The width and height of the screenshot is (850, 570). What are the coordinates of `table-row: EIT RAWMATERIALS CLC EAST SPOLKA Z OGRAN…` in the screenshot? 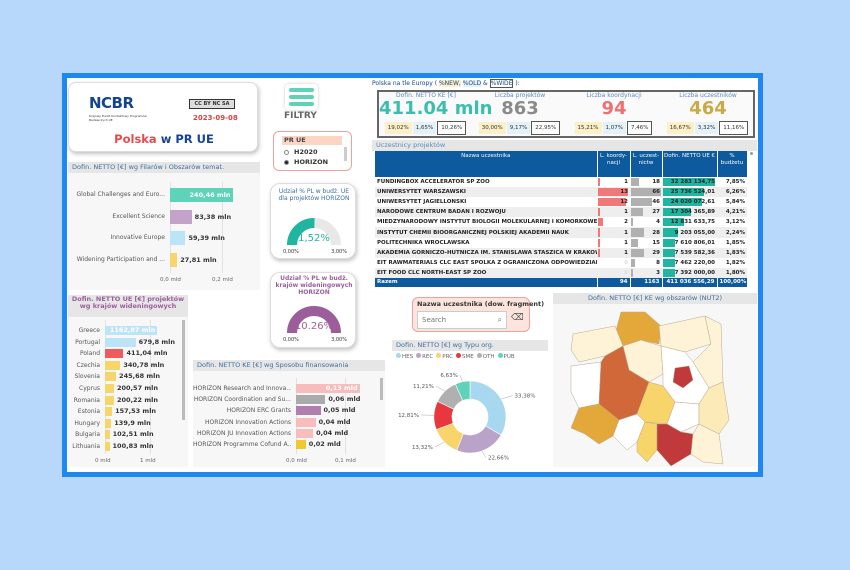 It's located at (561, 263).